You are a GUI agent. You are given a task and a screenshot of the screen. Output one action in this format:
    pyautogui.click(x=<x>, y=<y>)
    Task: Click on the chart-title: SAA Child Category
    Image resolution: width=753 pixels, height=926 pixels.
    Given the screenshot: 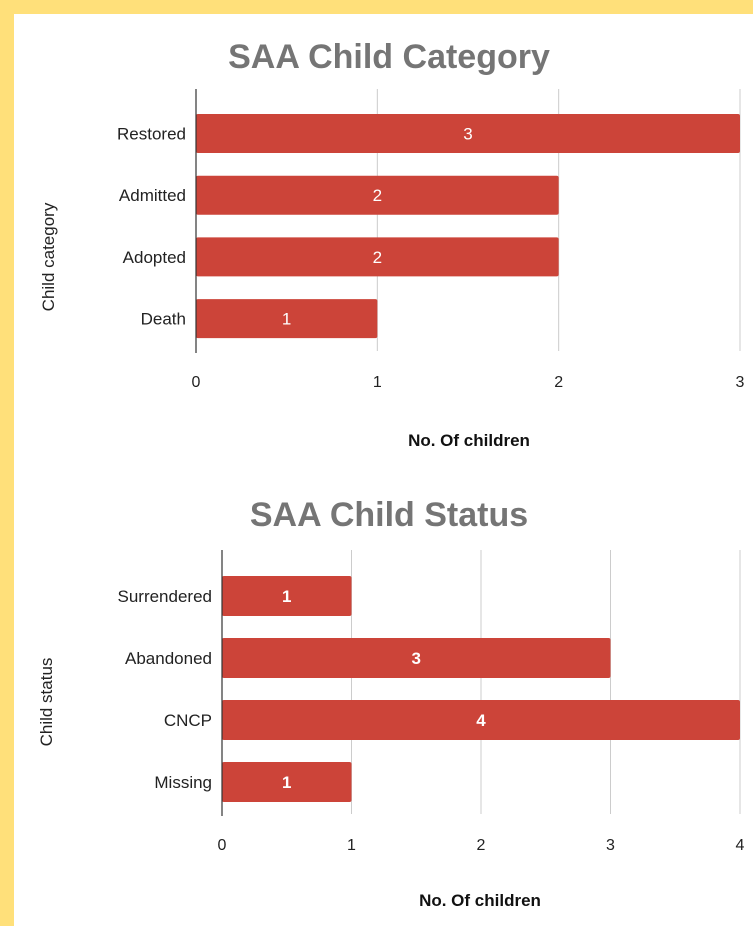 What is the action you would take?
    pyautogui.click(x=389, y=57)
    